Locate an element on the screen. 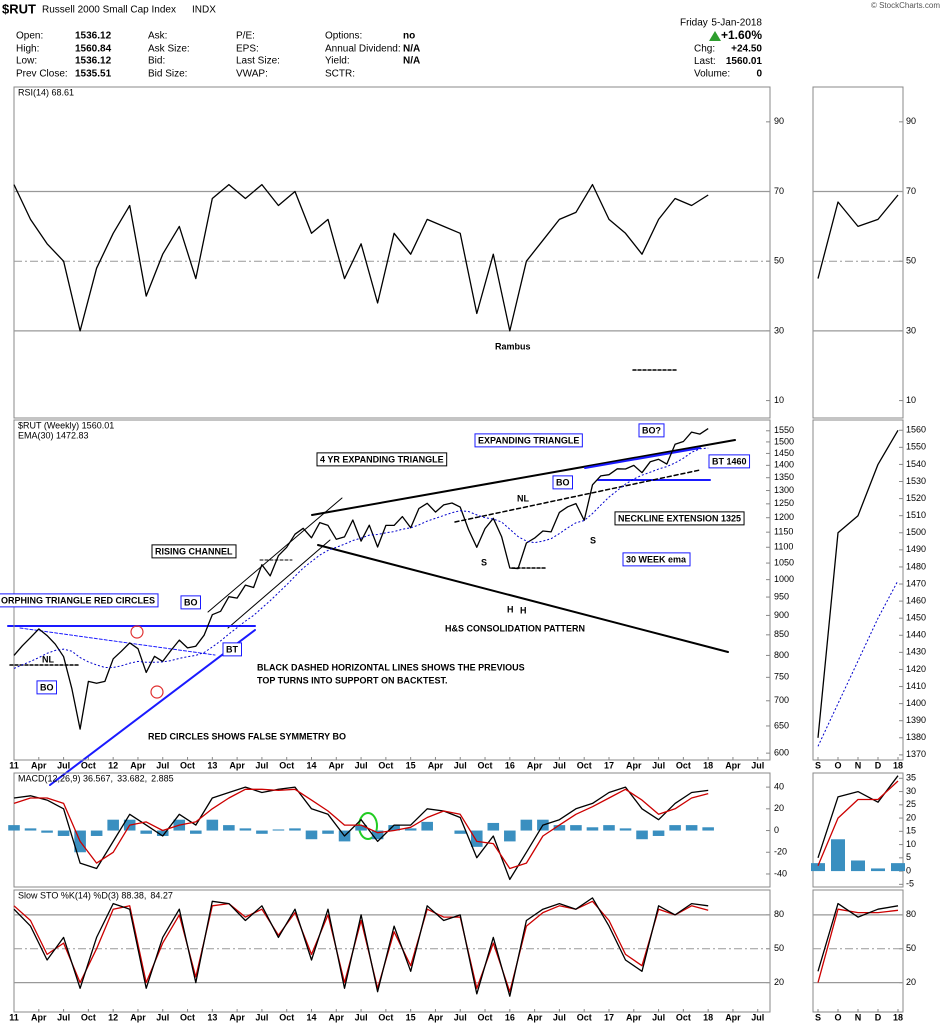 The image size is (942, 1024). x-tick-label: O is located at coordinates (837, 1017).